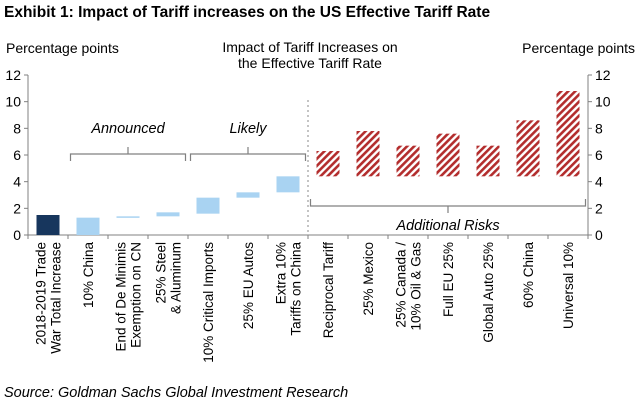 This screenshot has width=641, height=412. I want to click on x-tick-label: Extra 10%, so click(281, 273).